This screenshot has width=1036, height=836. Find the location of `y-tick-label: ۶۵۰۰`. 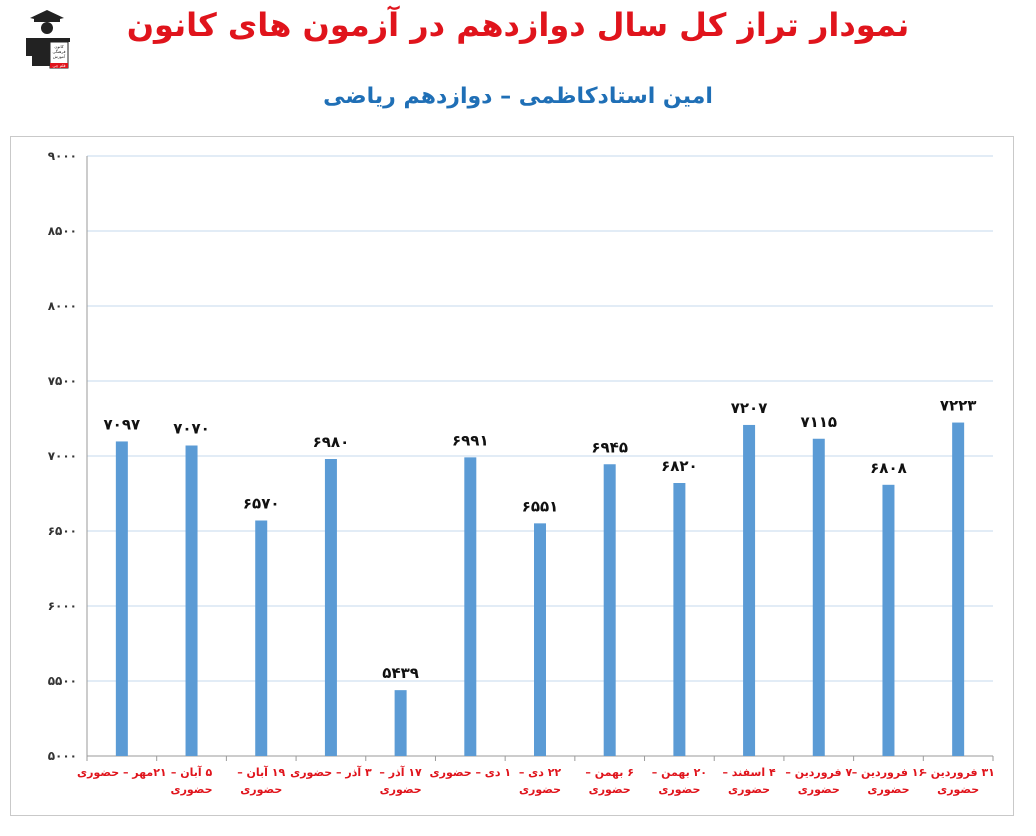

y-tick-label: ۶۵۰۰ is located at coordinates (62, 531).